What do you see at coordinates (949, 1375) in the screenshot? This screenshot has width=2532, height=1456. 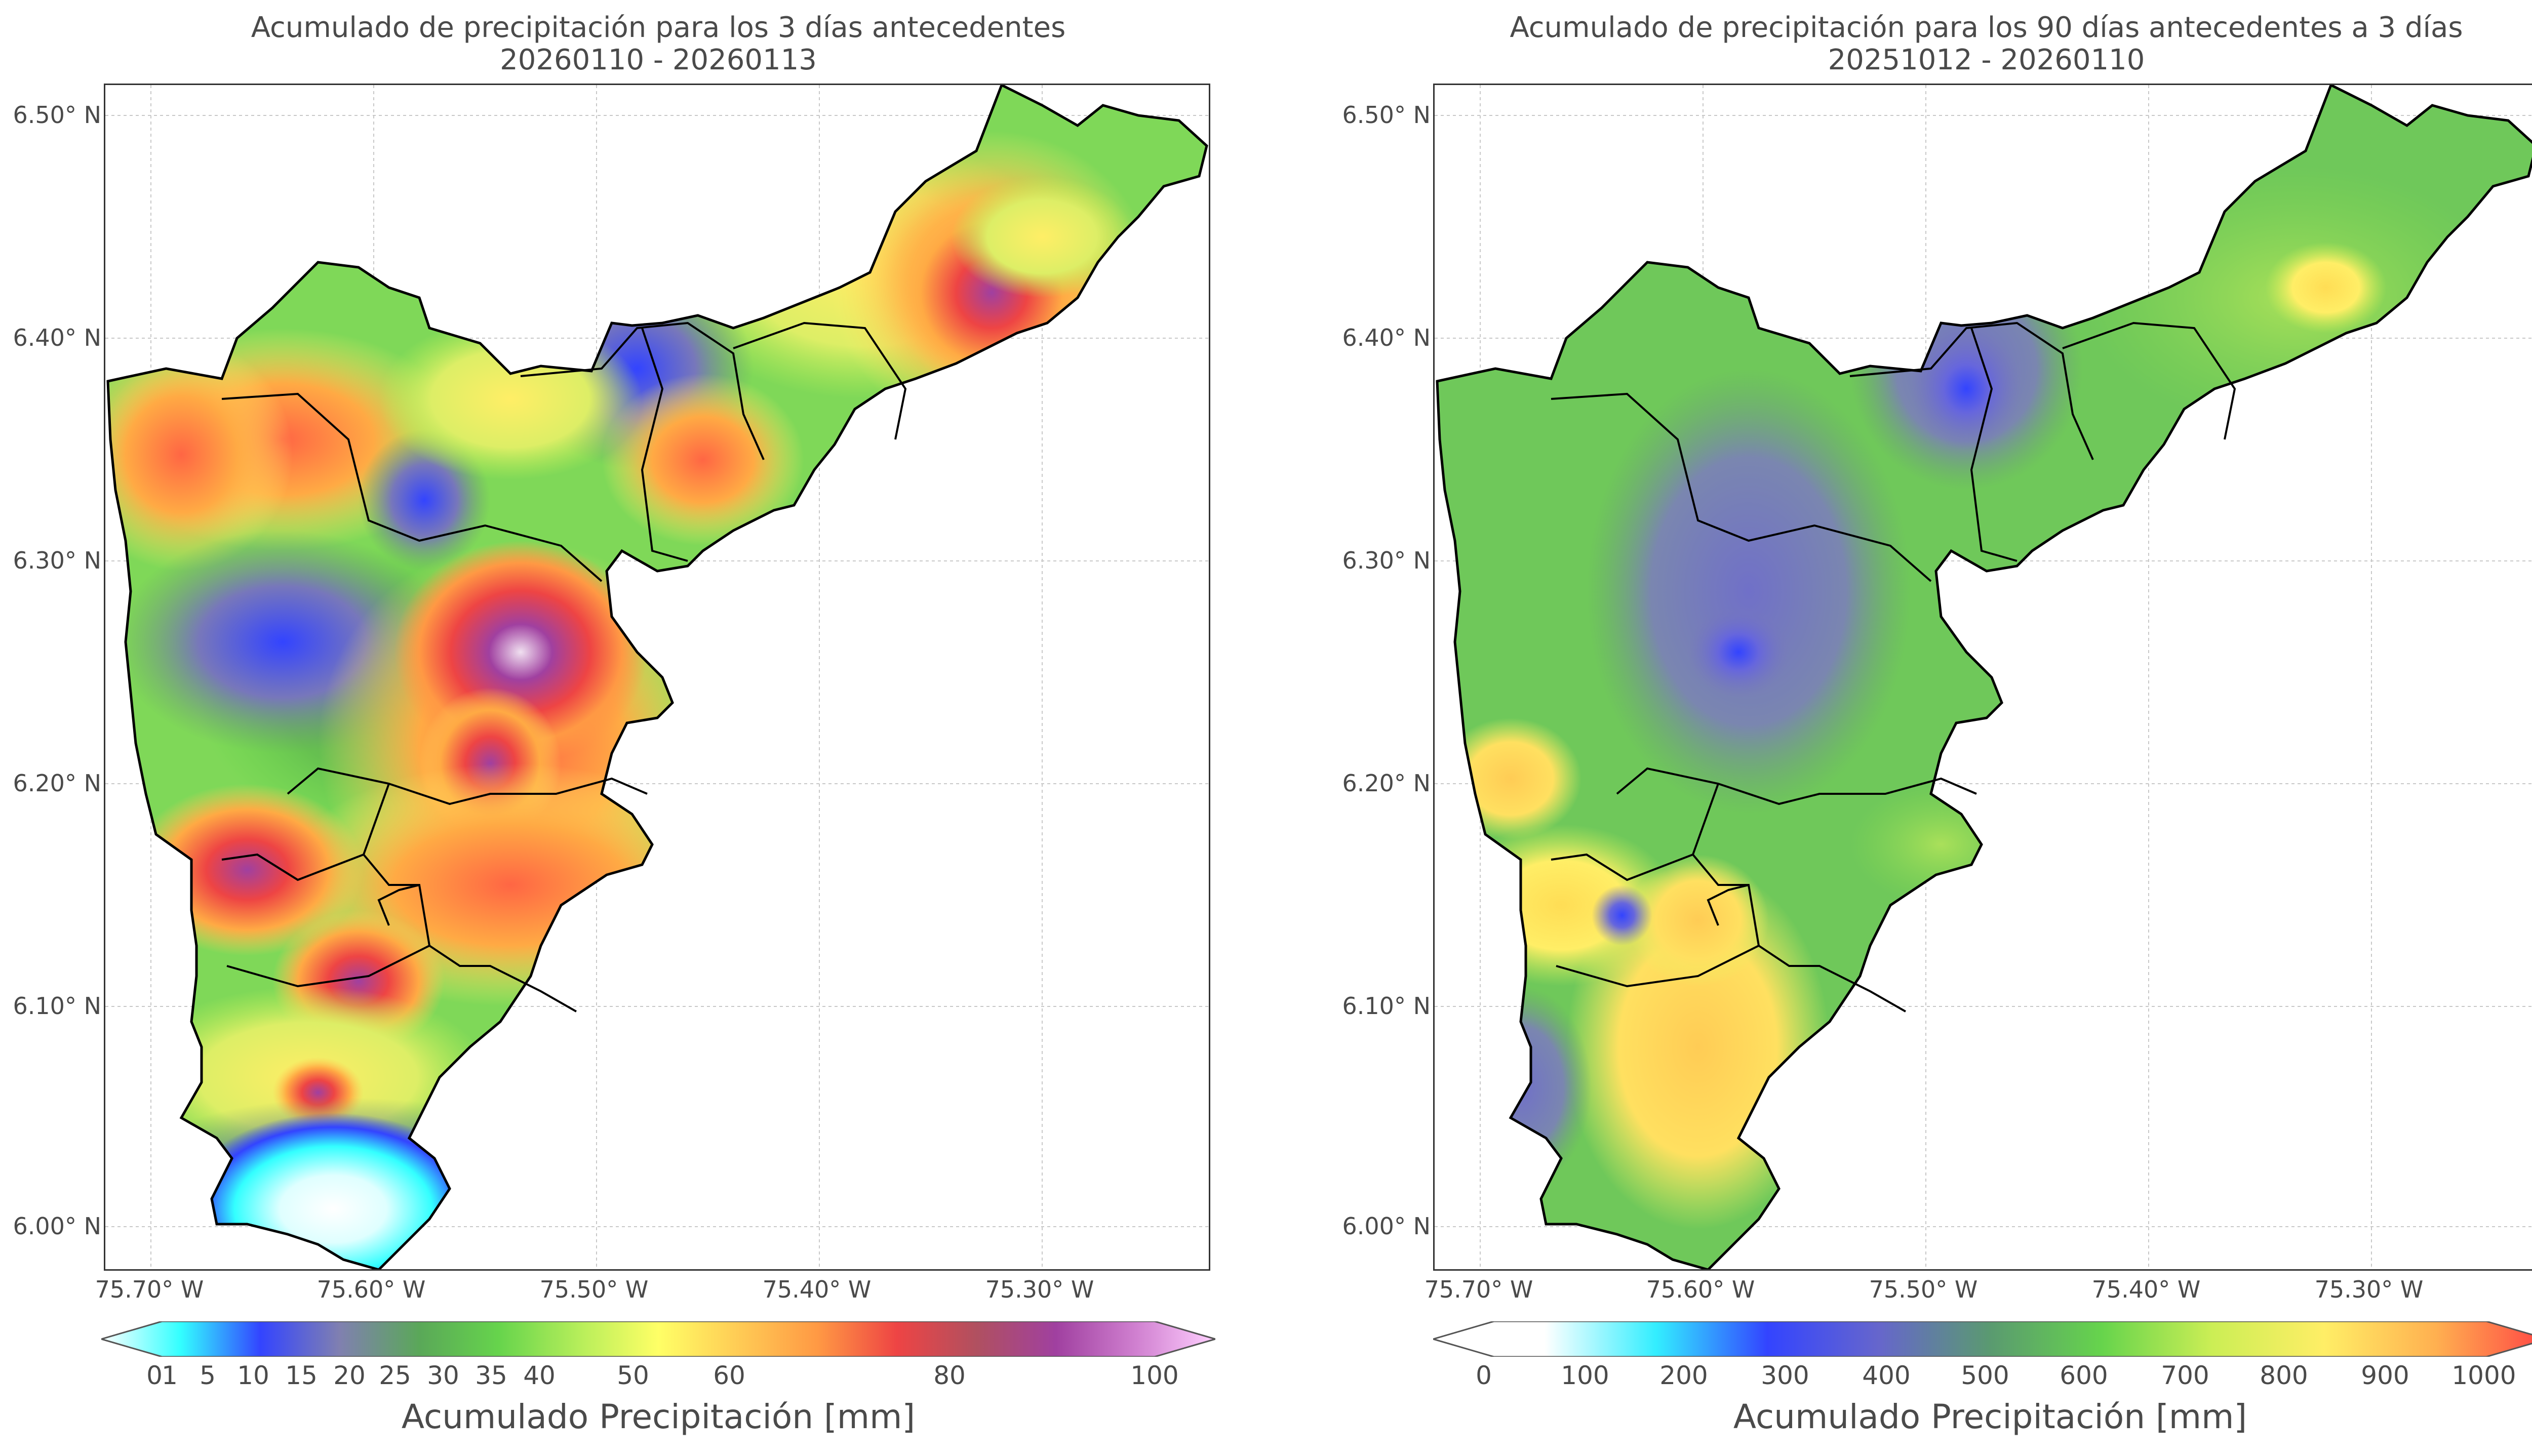 I see `colorbar-tick: 80` at bounding box center [949, 1375].